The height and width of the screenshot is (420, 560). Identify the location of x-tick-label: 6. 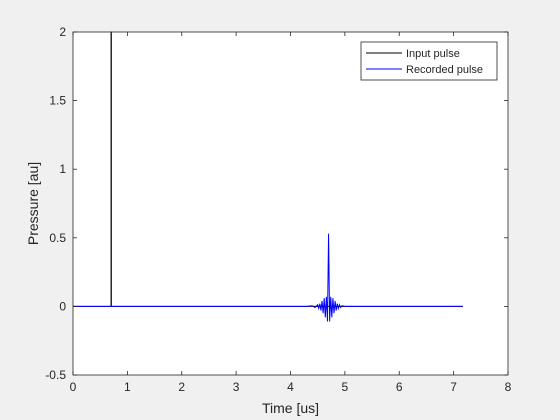
(399, 387).